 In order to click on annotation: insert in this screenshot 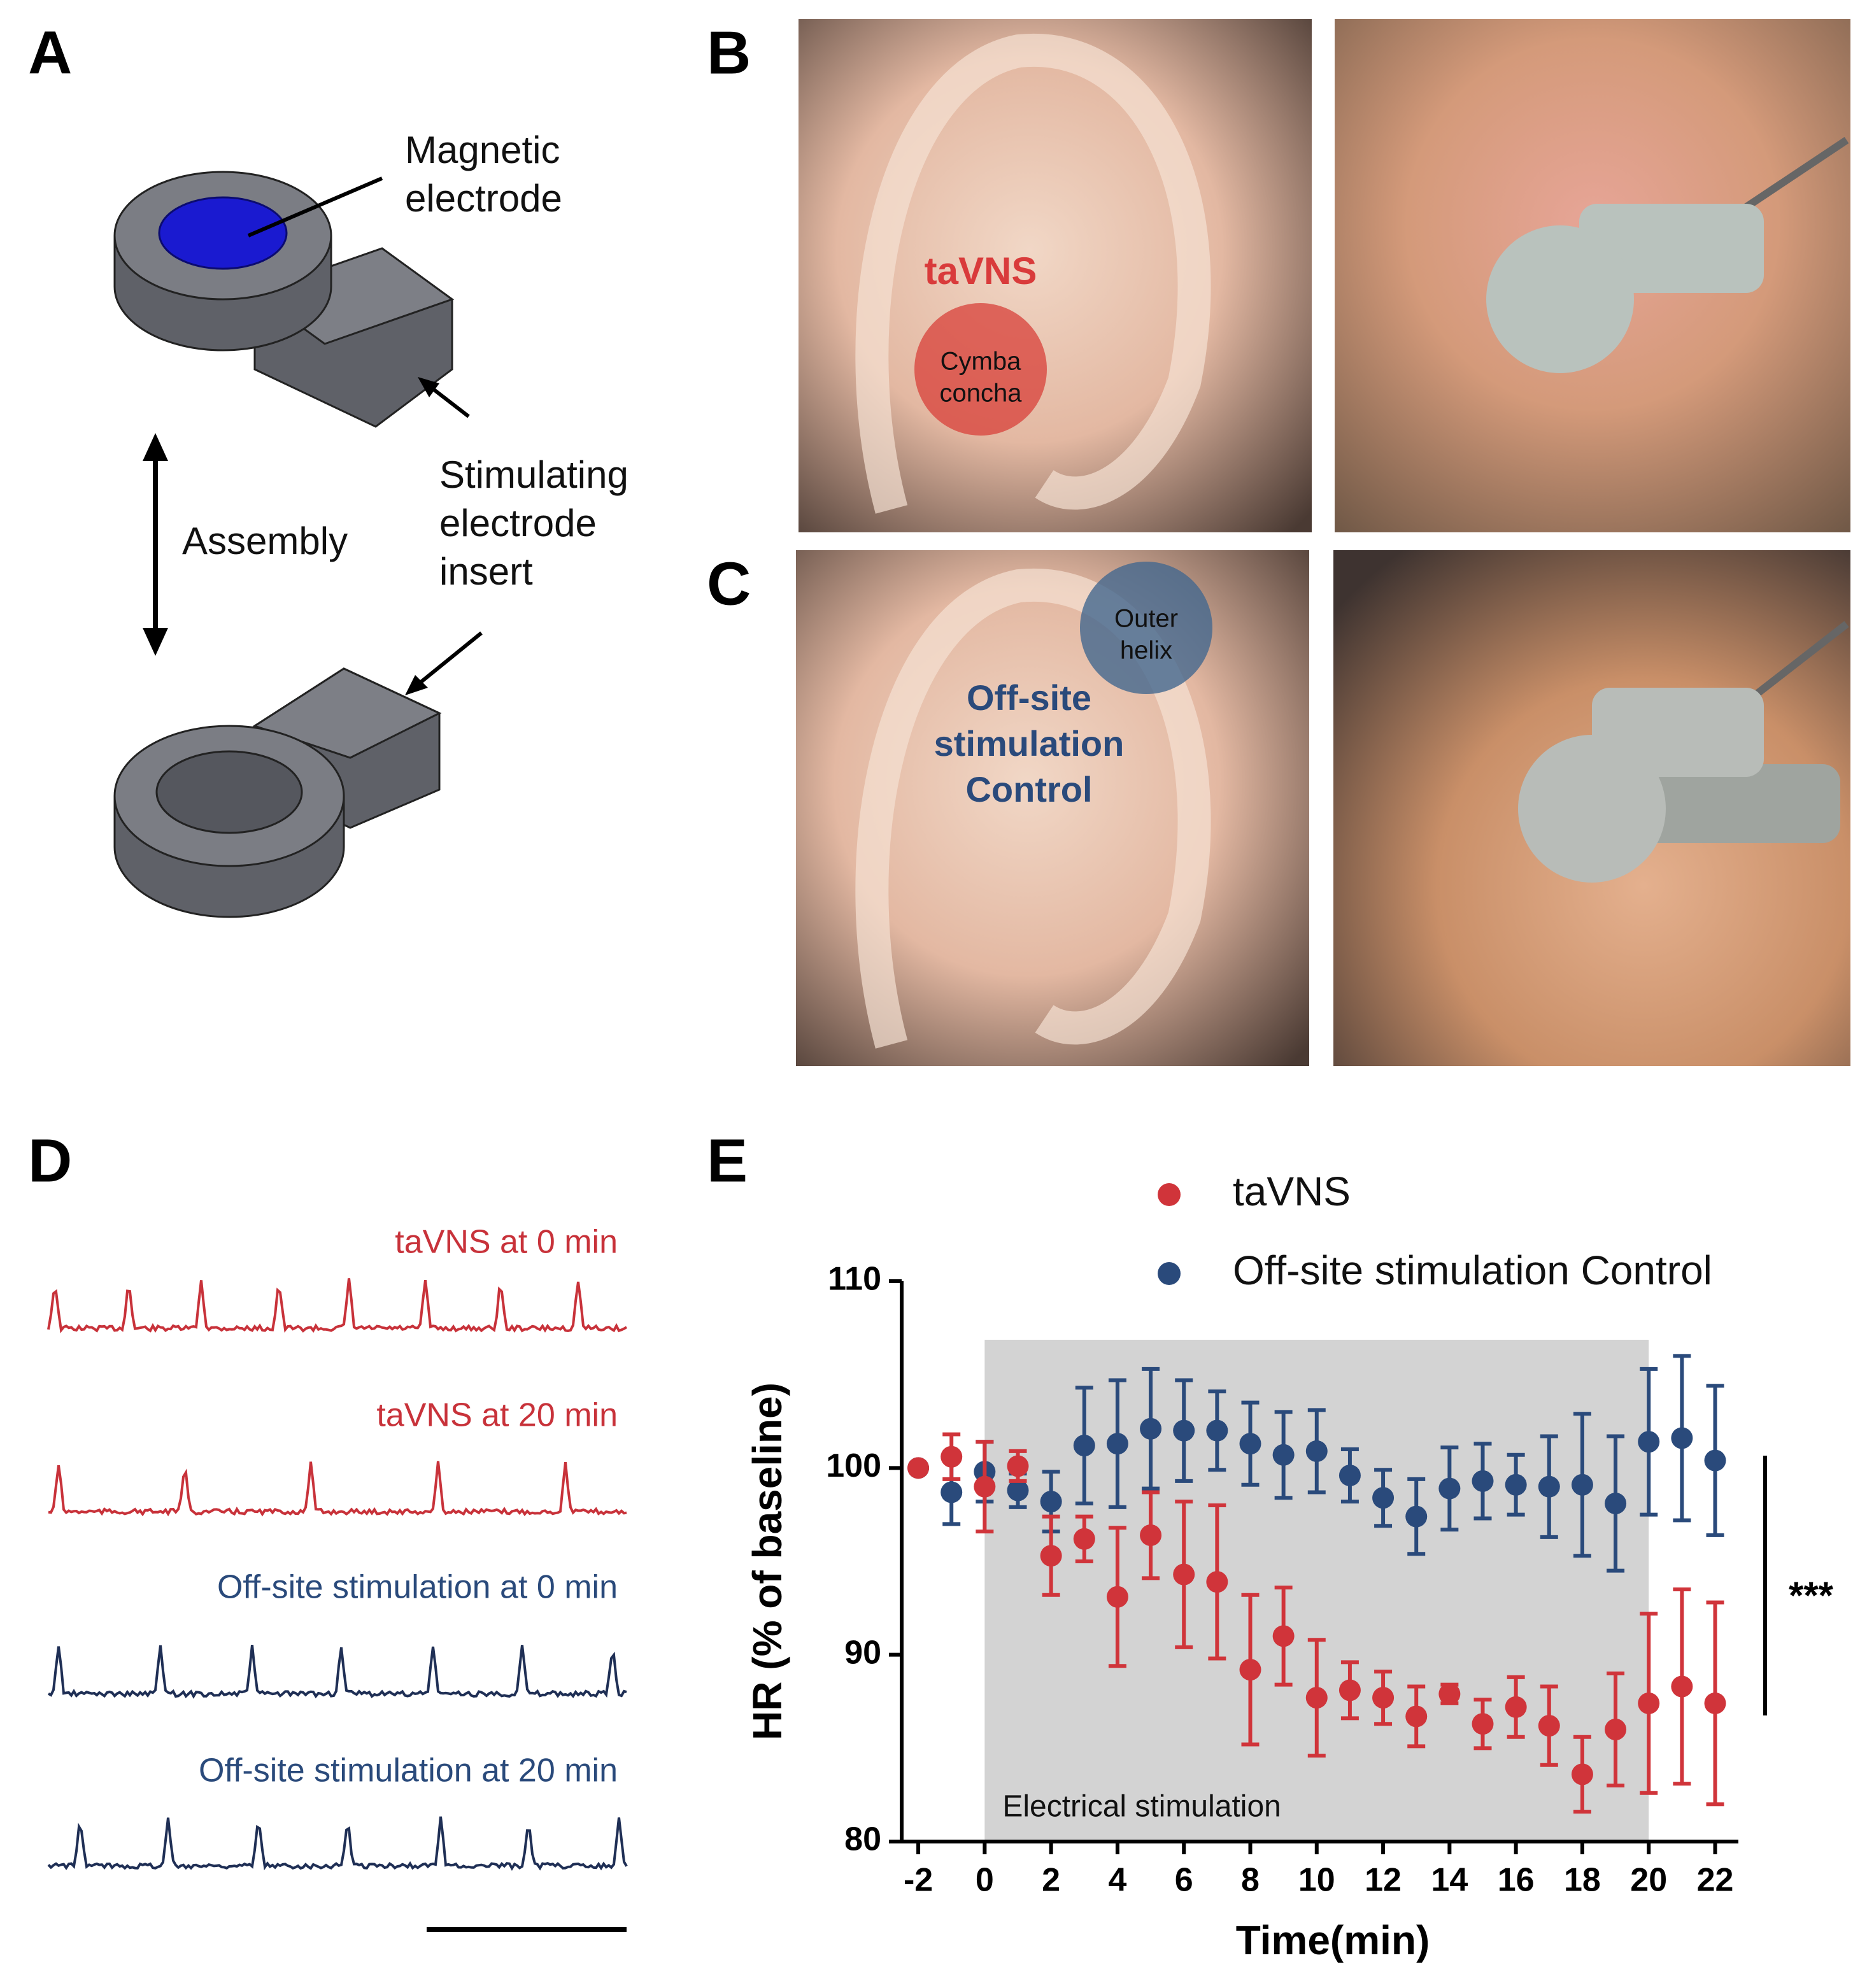, I will do `click(486, 571)`.